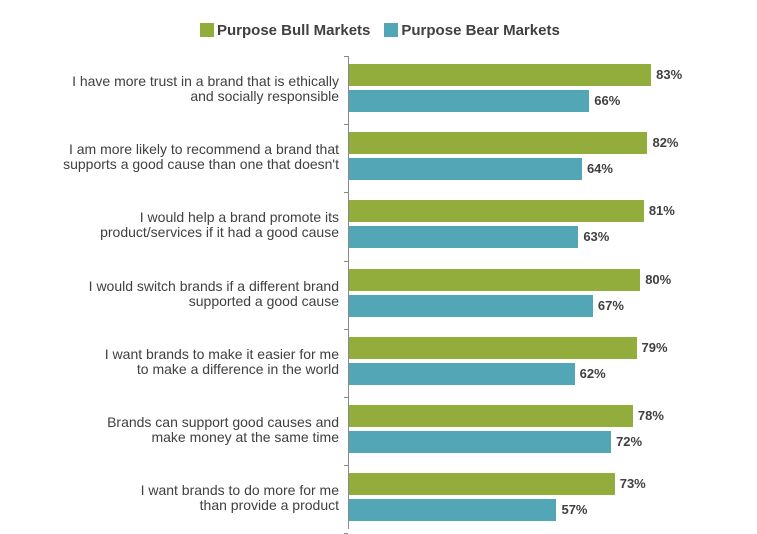  Describe the element at coordinates (348, 292) in the screenshot. I see `category-axis` at that location.